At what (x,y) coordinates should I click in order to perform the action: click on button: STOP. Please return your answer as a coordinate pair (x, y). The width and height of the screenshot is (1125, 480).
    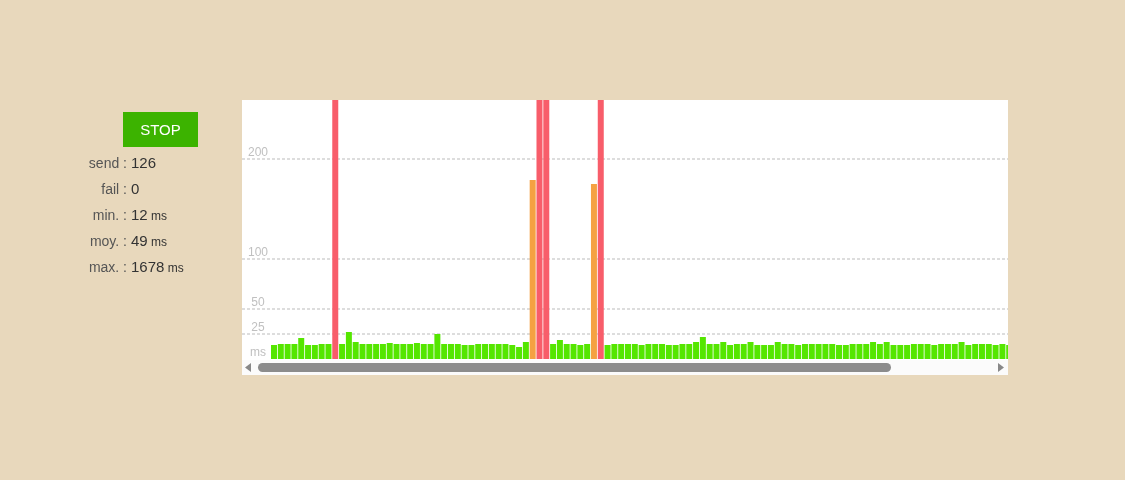
    Looking at the image, I should click on (160, 129).